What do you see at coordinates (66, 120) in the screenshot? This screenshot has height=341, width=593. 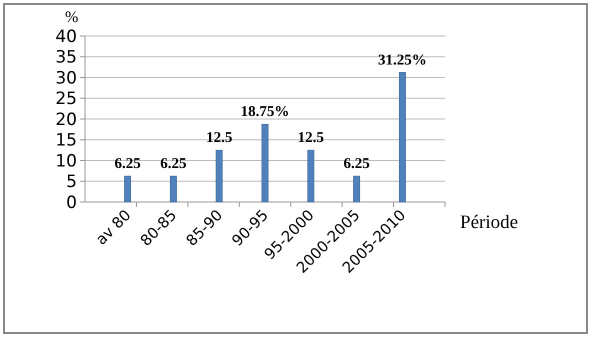 I see `y-tick-label: 20` at bounding box center [66, 120].